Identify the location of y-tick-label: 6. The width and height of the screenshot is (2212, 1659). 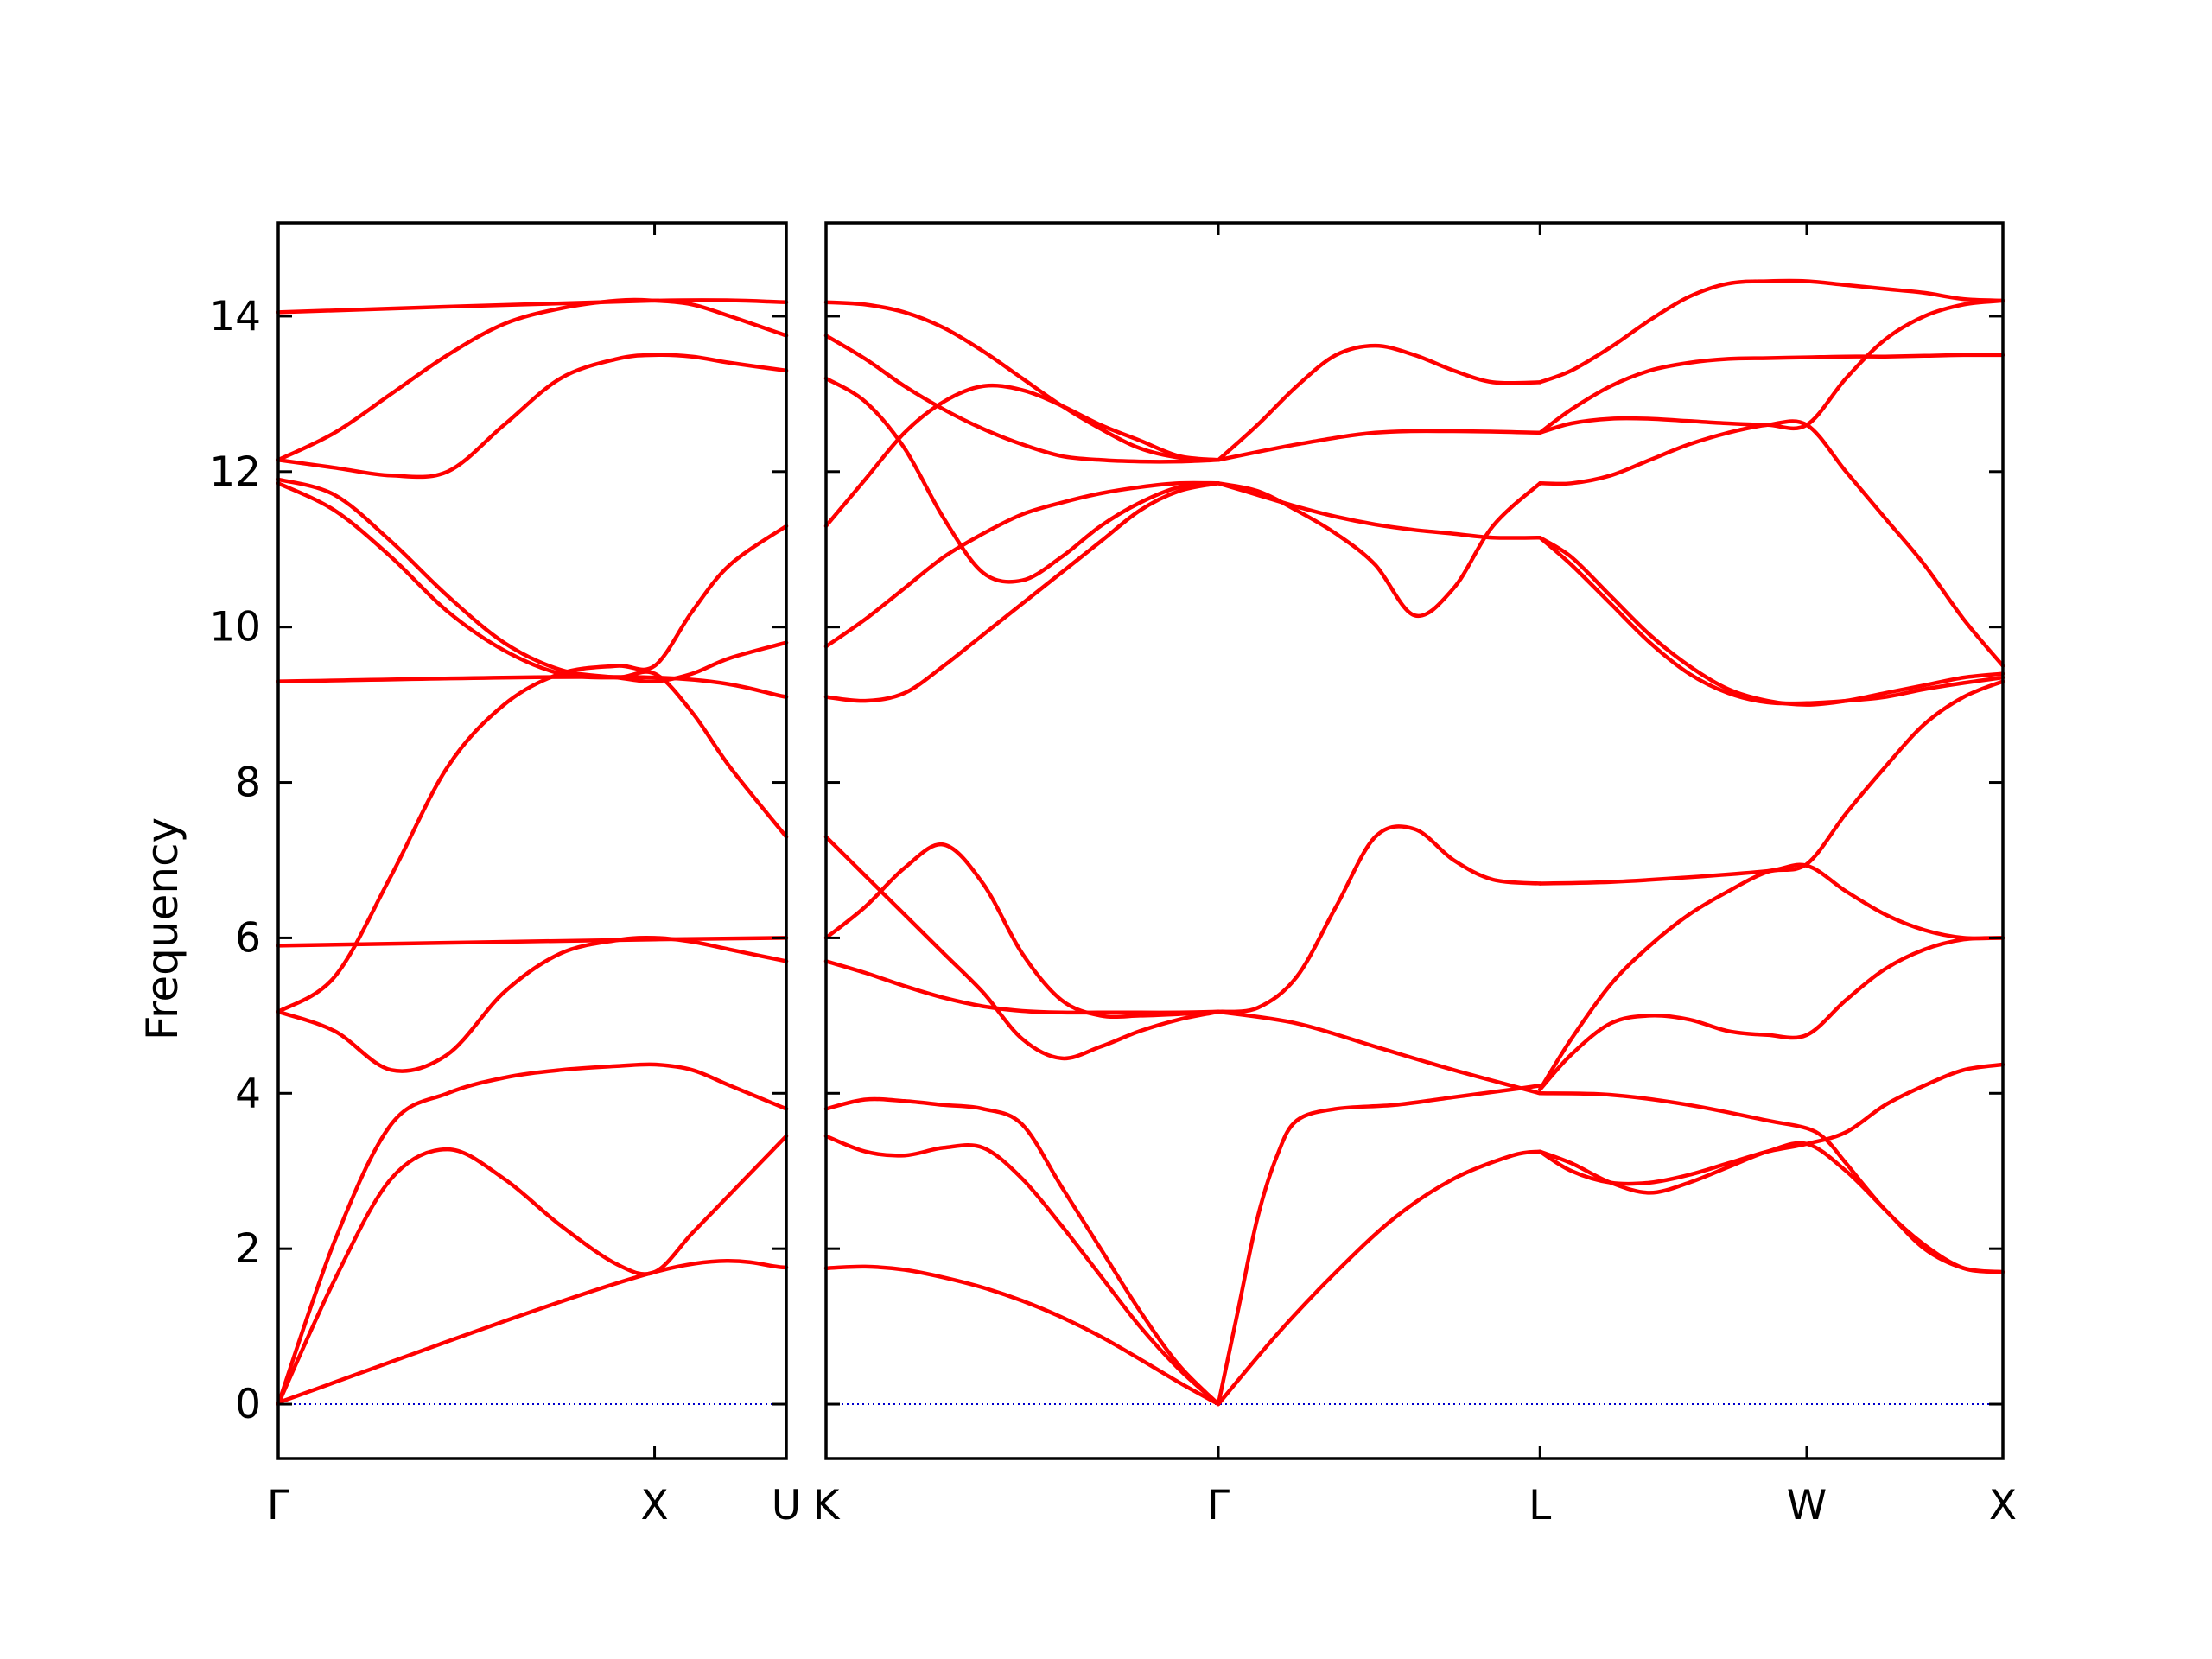
(248, 938).